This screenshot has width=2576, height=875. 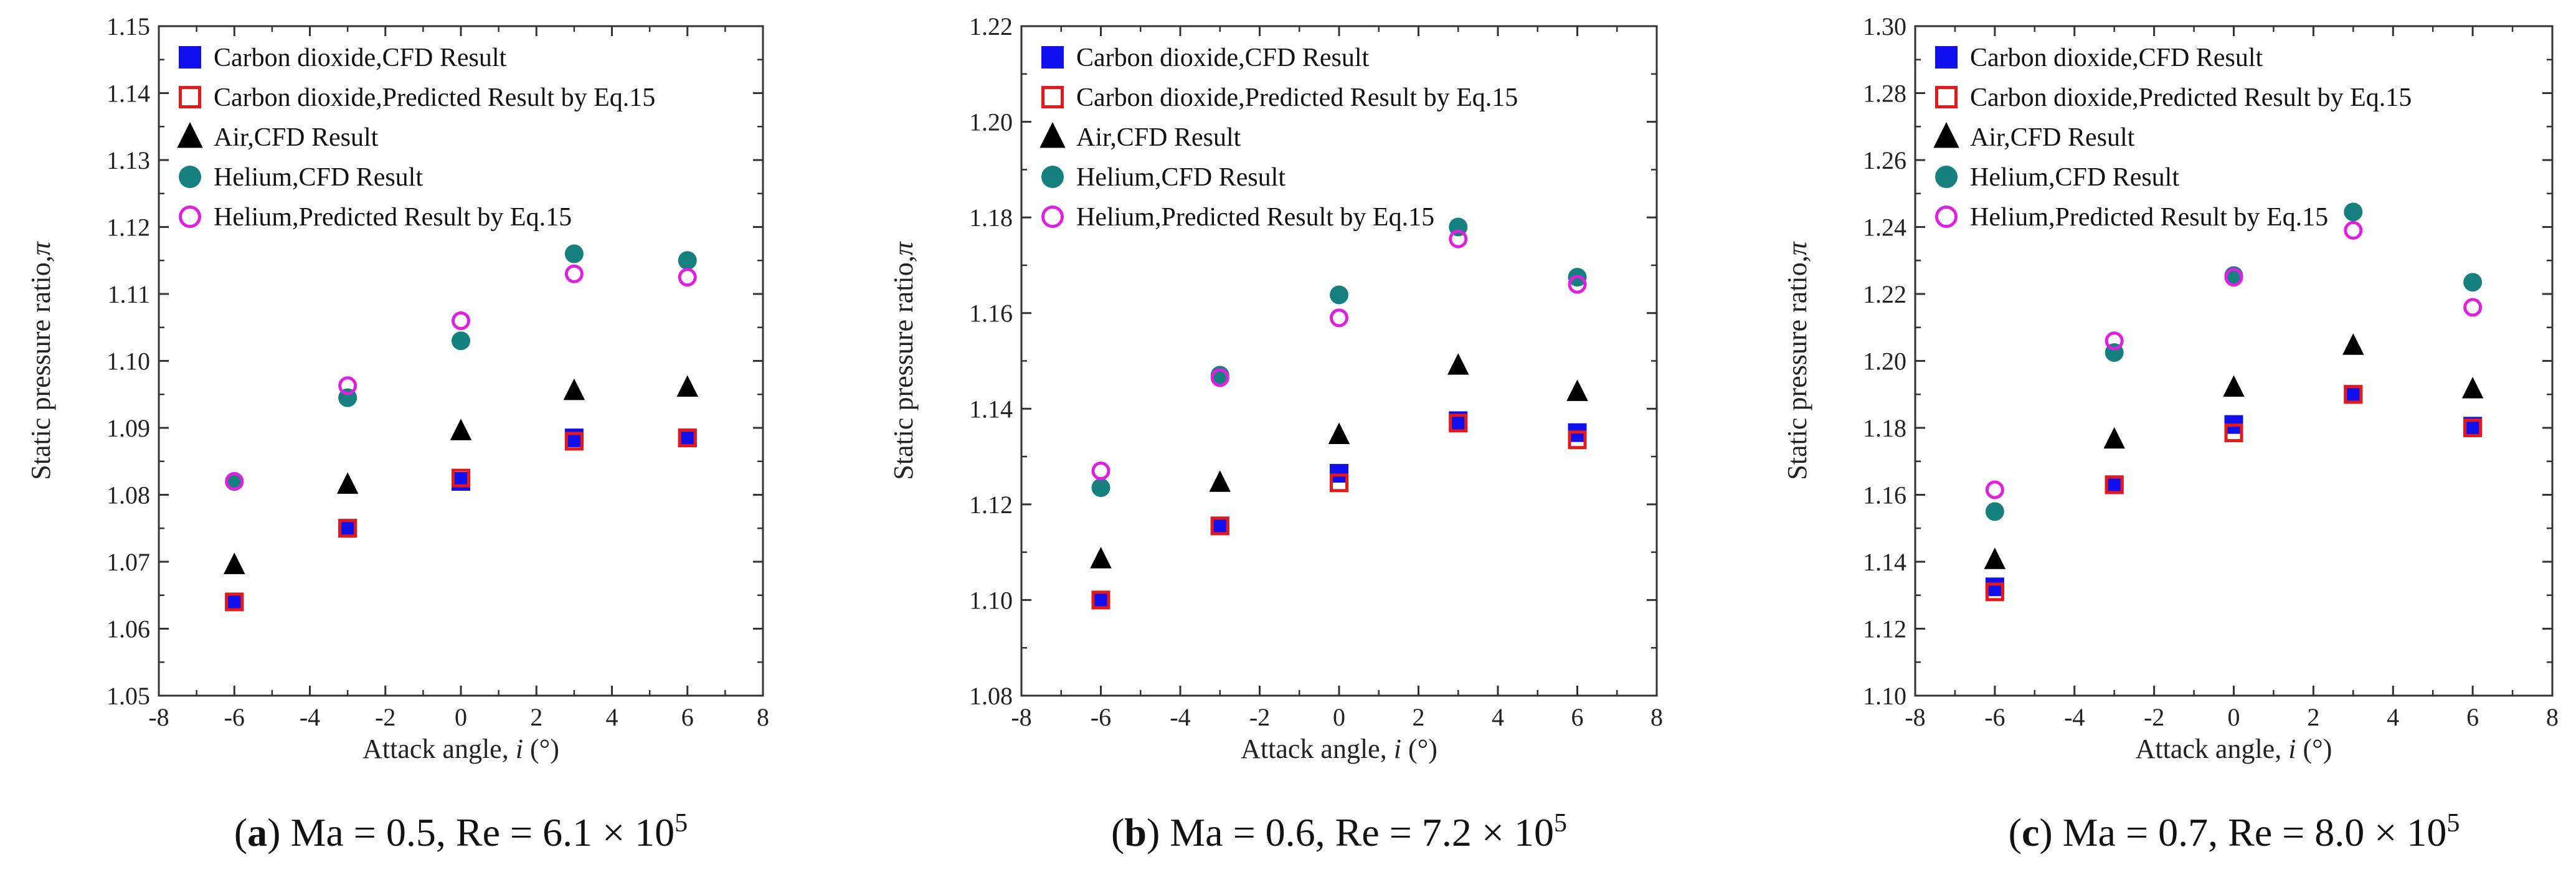 I want to click on panel-caption: (c) Ma = 0.7, Re = 8.0 × 105, so click(x=2234, y=831).